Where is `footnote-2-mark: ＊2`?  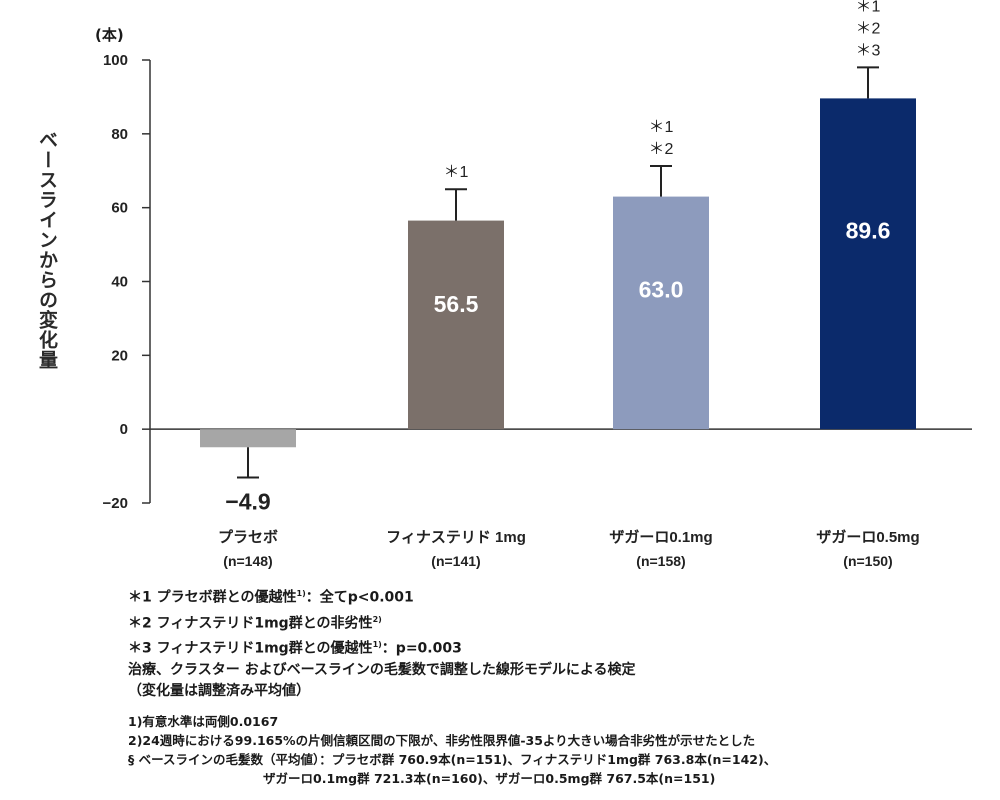
footnote-2-mark: ＊2 is located at coordinates (140, 623).